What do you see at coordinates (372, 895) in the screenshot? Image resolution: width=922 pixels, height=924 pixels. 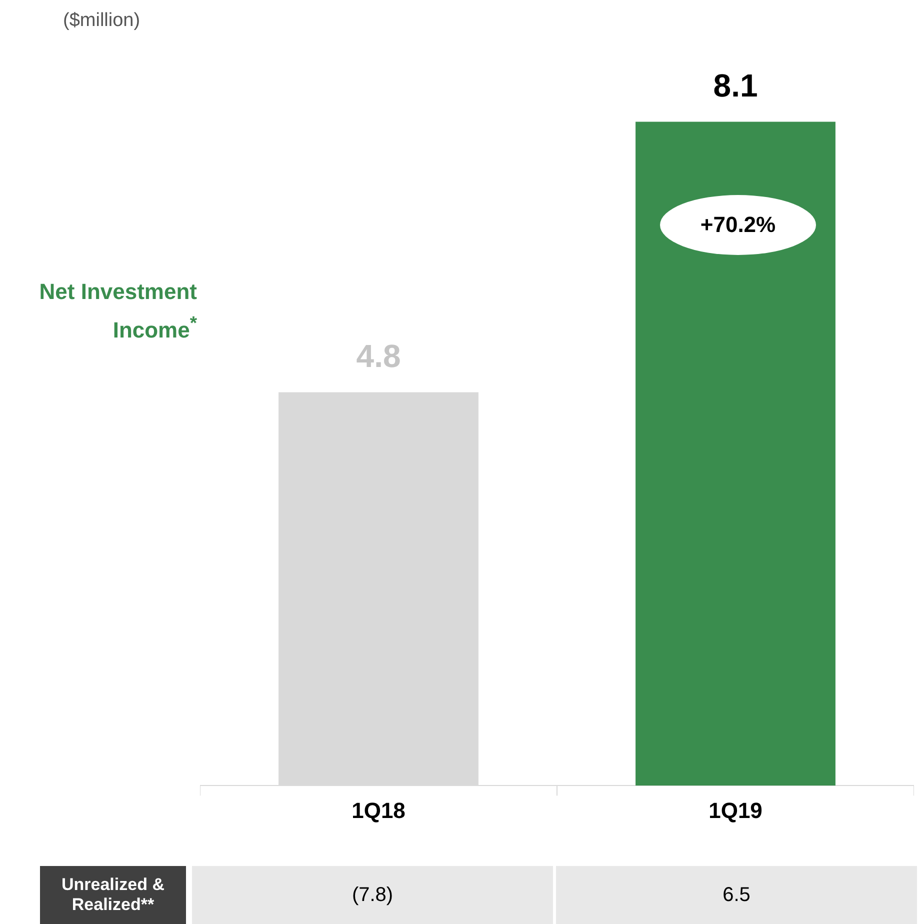 I see `text: (7.8)` at bounding box center [372, 895].